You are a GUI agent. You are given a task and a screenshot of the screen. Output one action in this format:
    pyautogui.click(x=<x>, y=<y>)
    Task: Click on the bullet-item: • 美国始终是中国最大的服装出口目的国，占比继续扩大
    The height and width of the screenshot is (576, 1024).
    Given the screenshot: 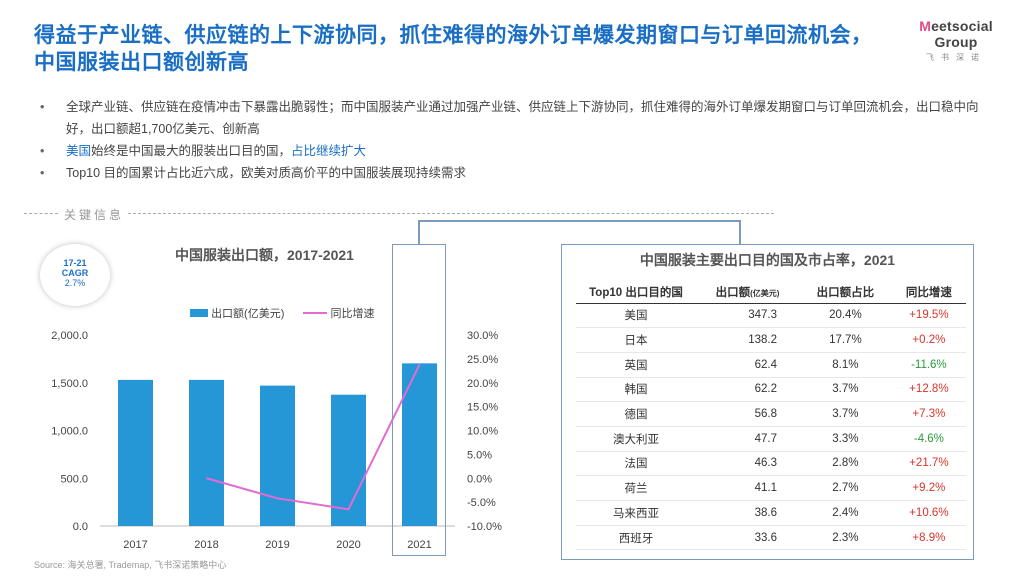 What is the action you would take?
    pyautogui.click(x=203, y=151)
    